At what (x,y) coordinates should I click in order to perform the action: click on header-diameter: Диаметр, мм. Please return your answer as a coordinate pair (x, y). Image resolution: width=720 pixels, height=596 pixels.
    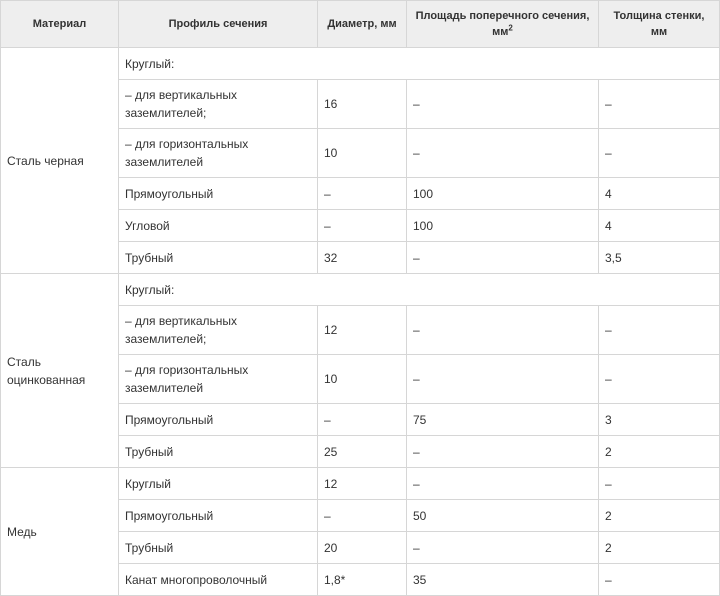
    Looking at the image, I should click on (362, 24).